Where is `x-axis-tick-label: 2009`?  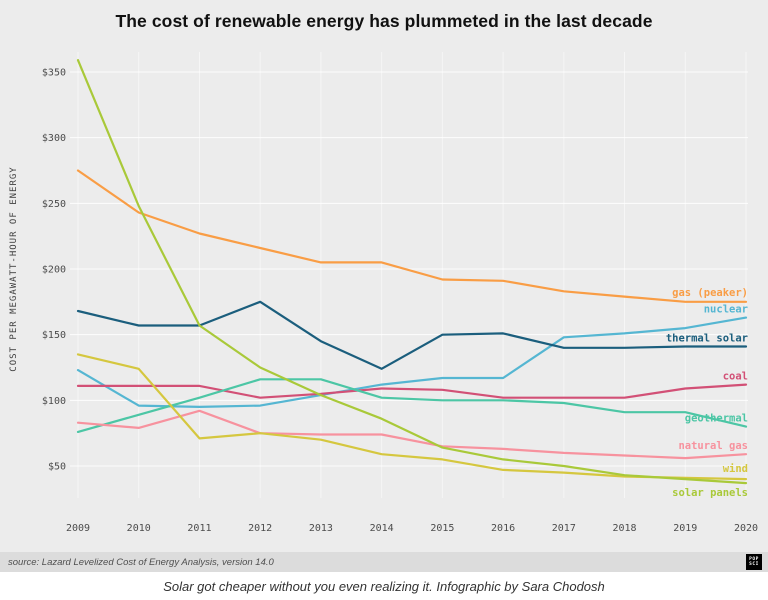 x-axis-tick-label: 2009 is located at coordinates (78, 528).